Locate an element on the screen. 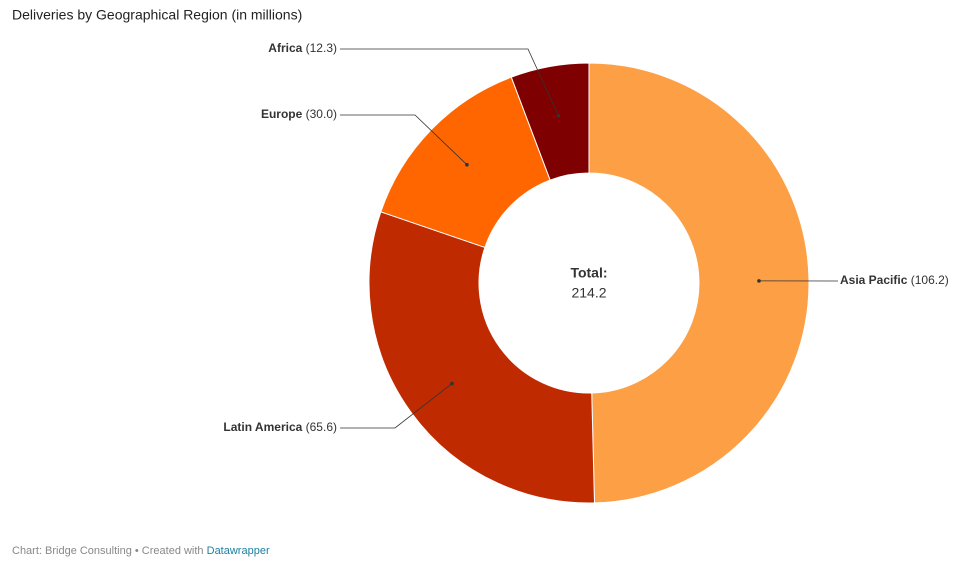  category-name: Africa is located at coordinates (285, 48).